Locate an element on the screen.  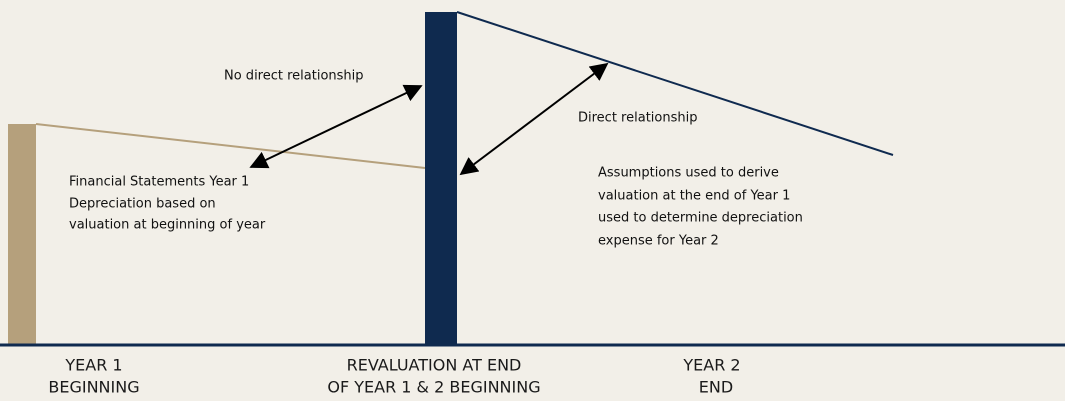
timeline-label: REVALUATION AT END is located at coordinates (434, 365).